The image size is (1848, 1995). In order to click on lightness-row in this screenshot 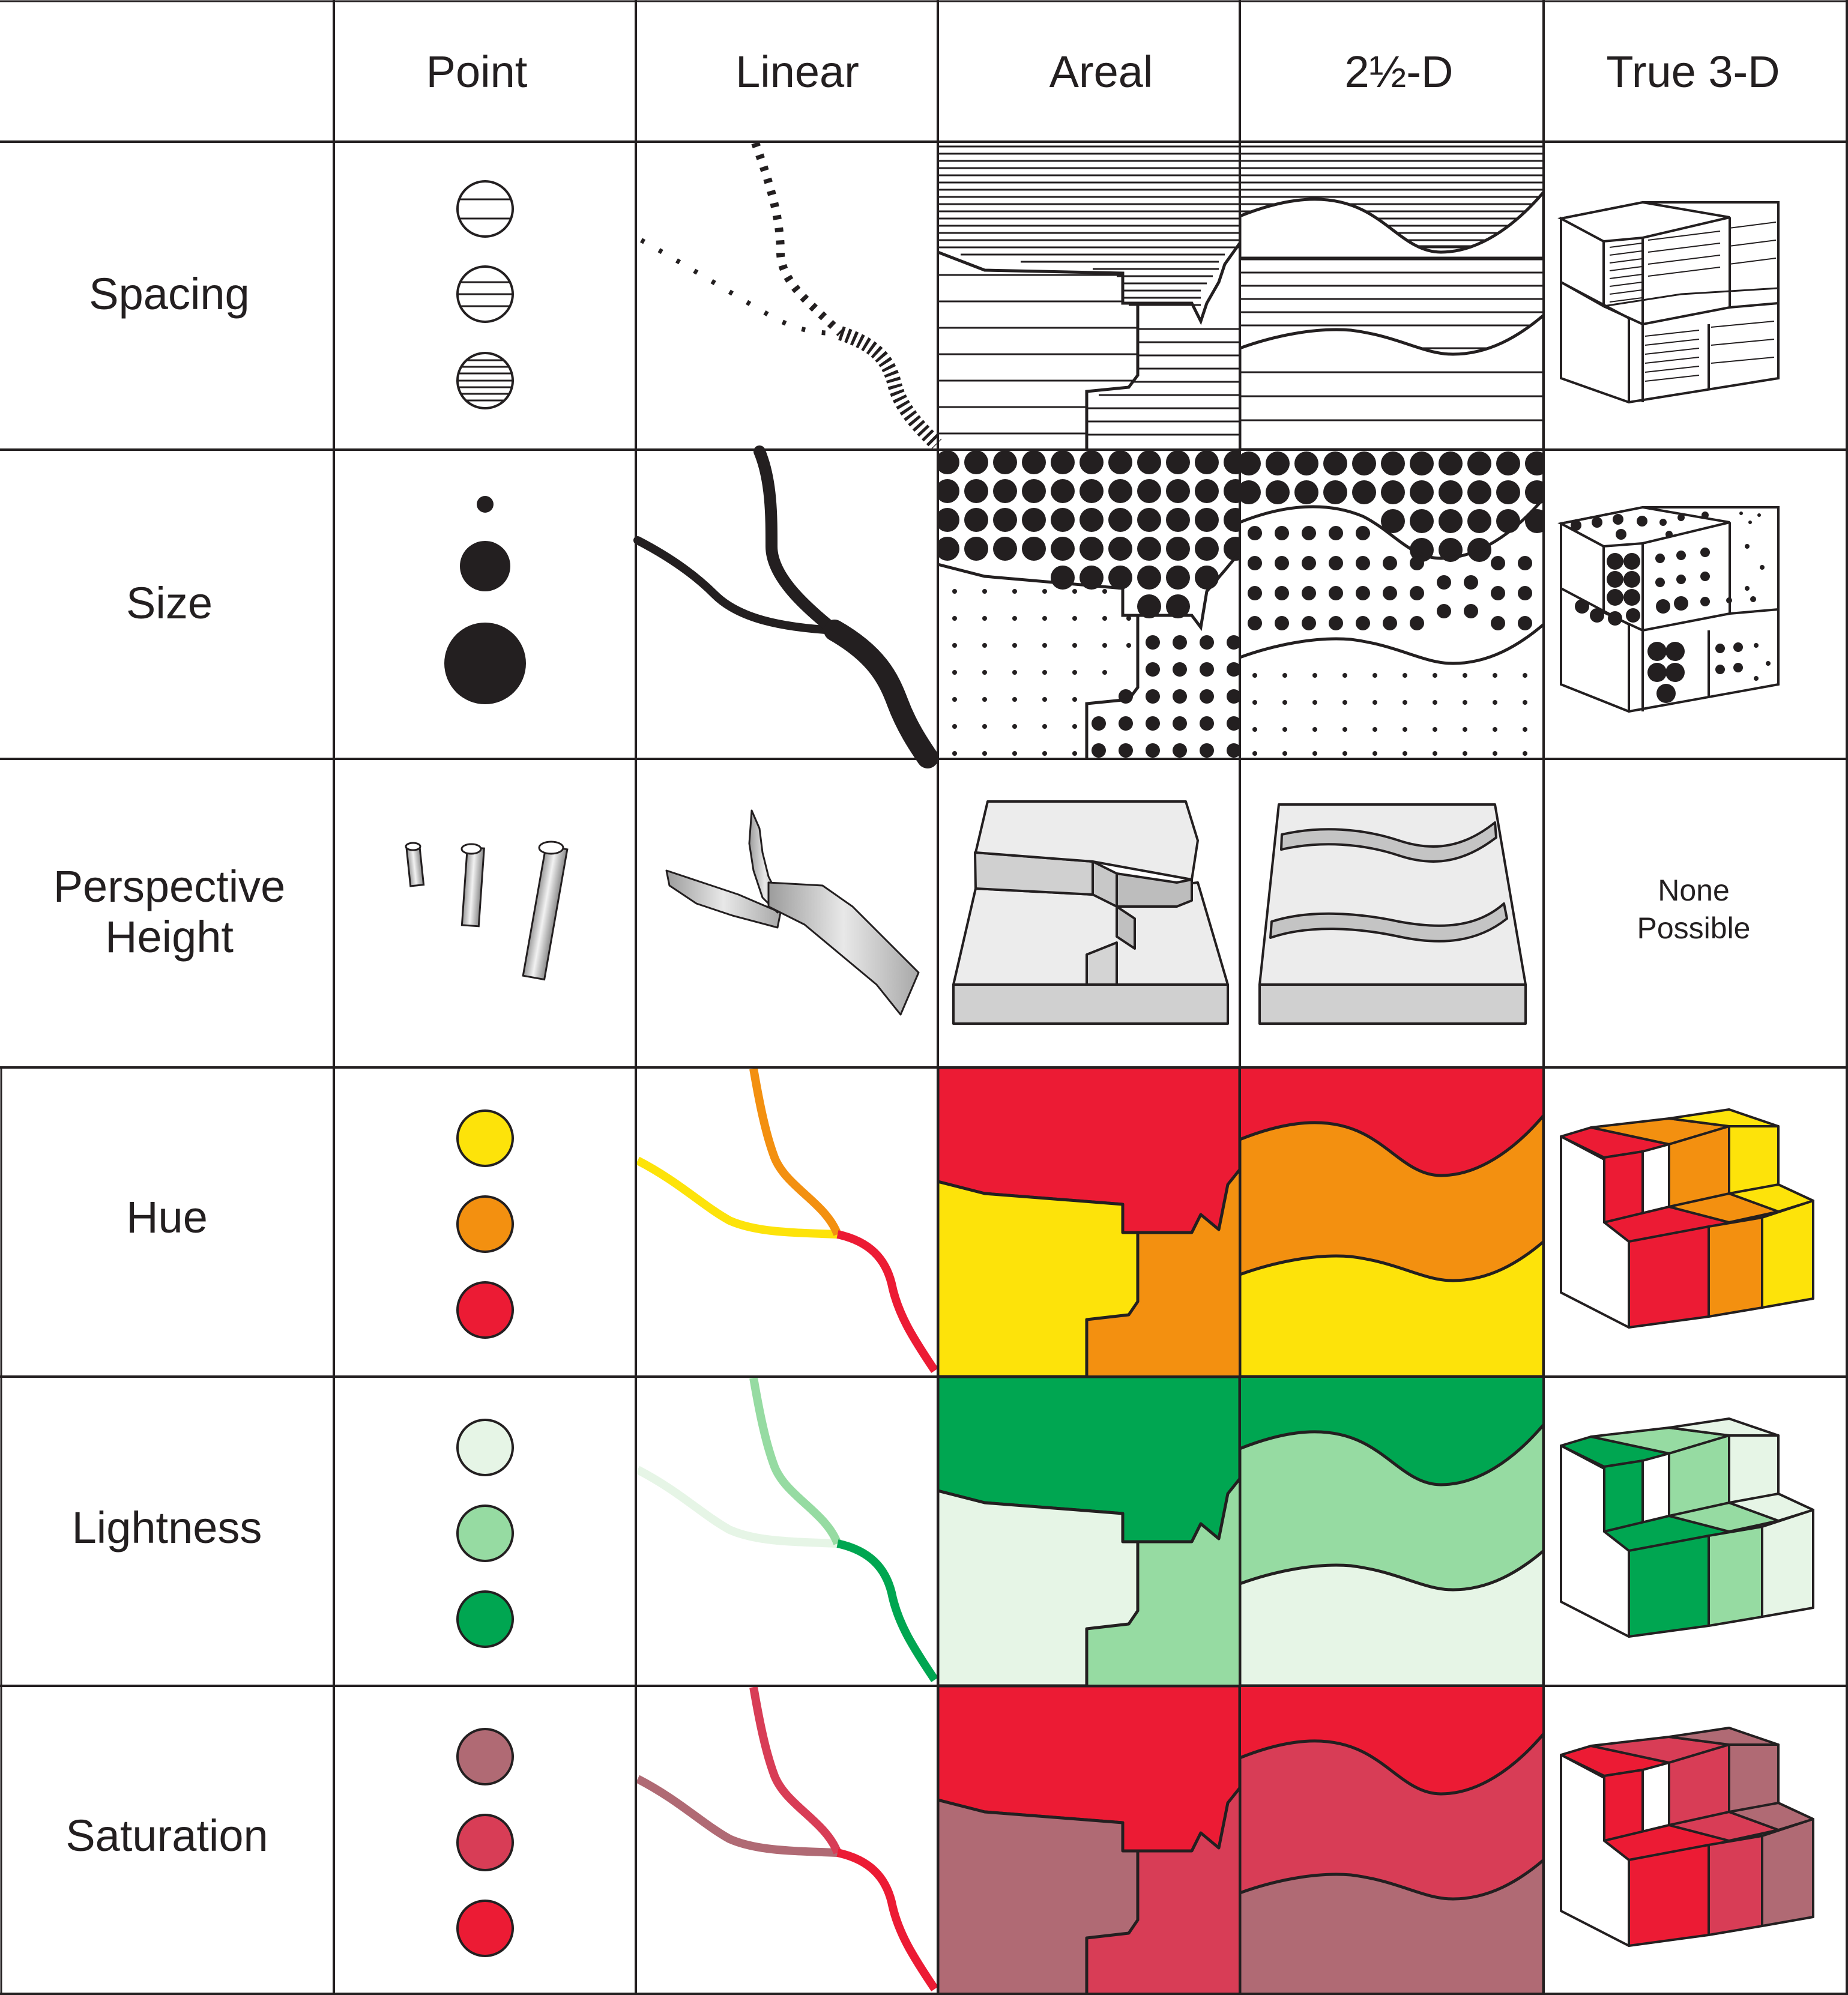, I will do `click(1135, 1531)`.